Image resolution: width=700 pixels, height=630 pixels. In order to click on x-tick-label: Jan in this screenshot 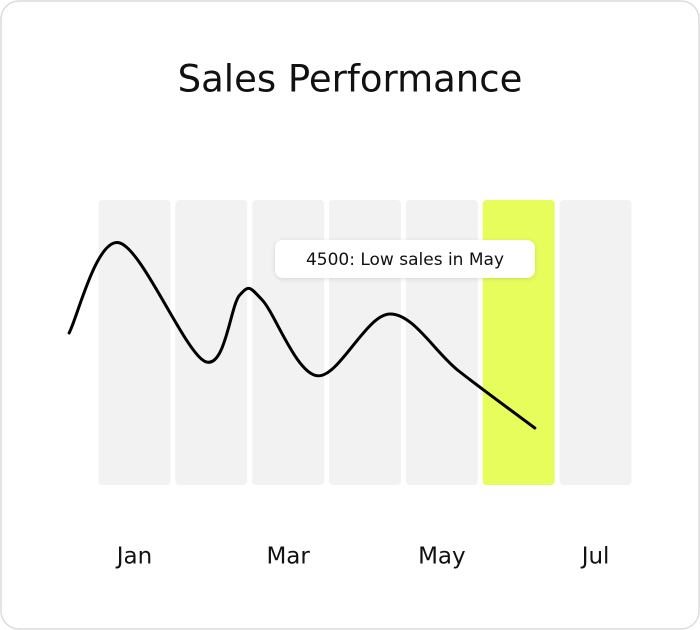, I will do `click(133, 557)`.